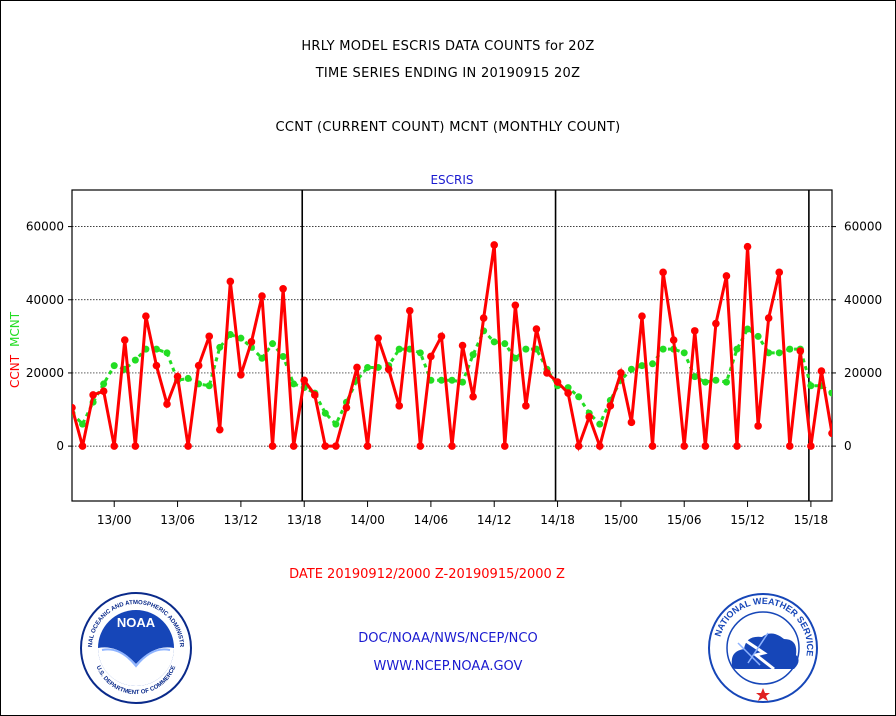  Describe the element at coordinates (451, 180) in the screenshot. I see `chart-plot-title: ESCRIS` at that location.